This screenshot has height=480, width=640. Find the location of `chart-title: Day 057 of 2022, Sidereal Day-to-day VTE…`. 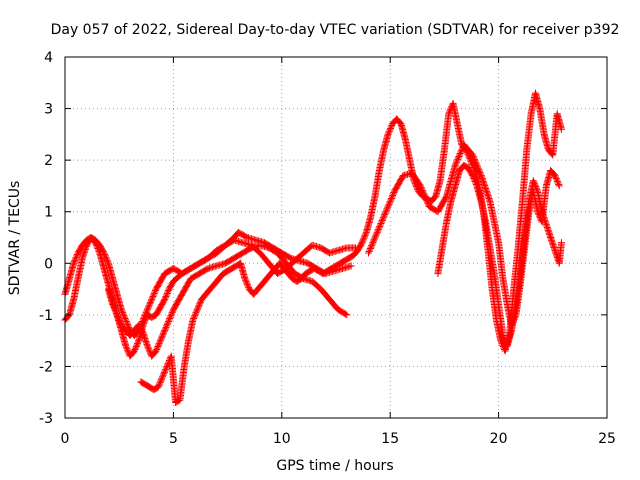

chart-title: Day 057 of 2022, Sidereal Day-to-day VTE… is located at coordinates (335, 30).